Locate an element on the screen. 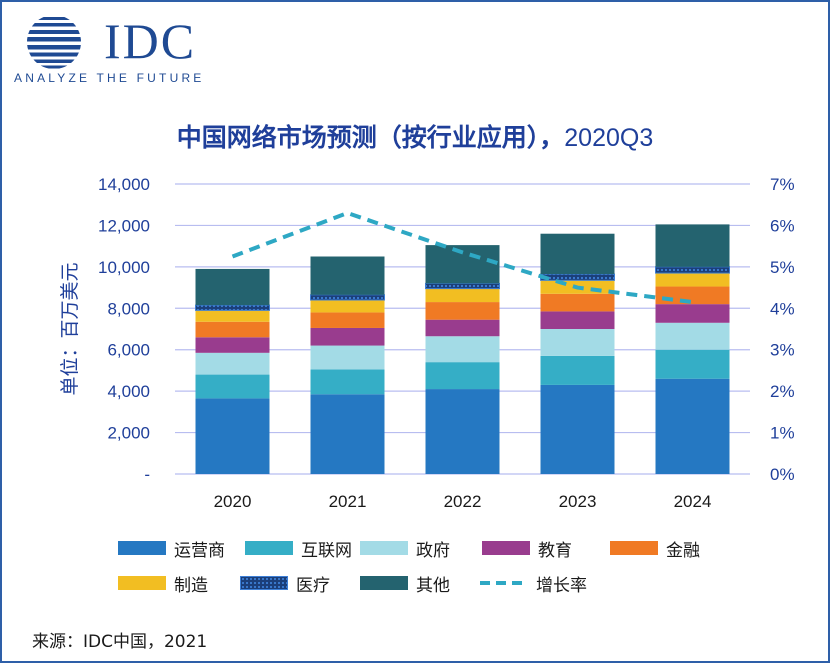 Image resolution: width=830 pixels, height=663 pixels. title-period: 2020Q3 is located at coordinates (609, 138).